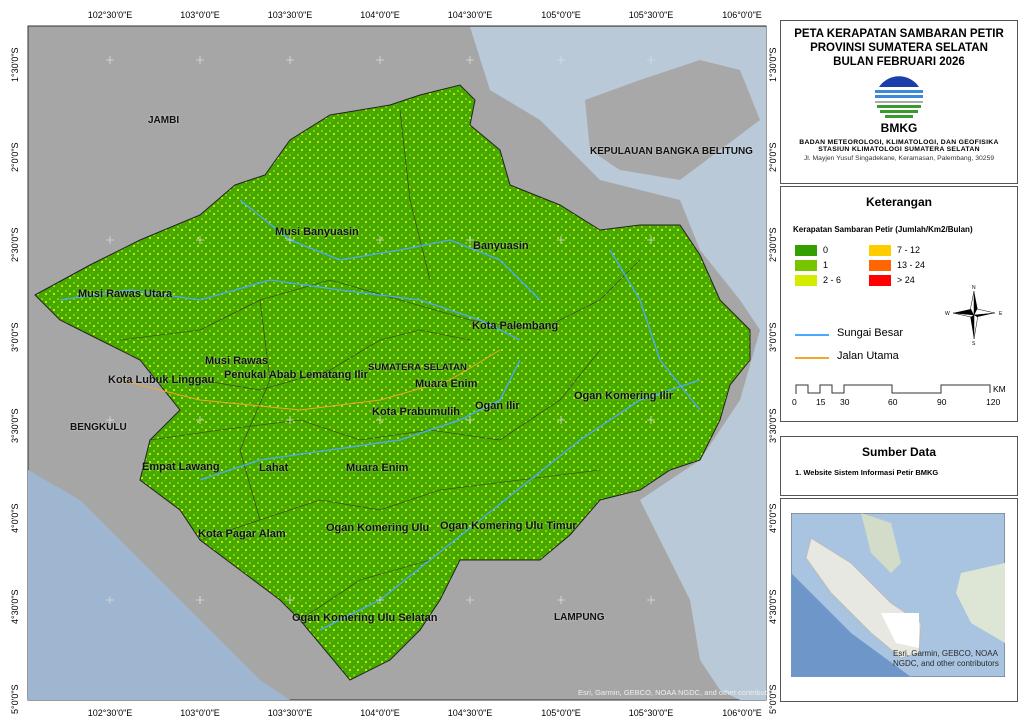  Describe the element at coordinates (378, 528) in the screenshot. I see `region-label: Ogan Komering Ulu` at that location.